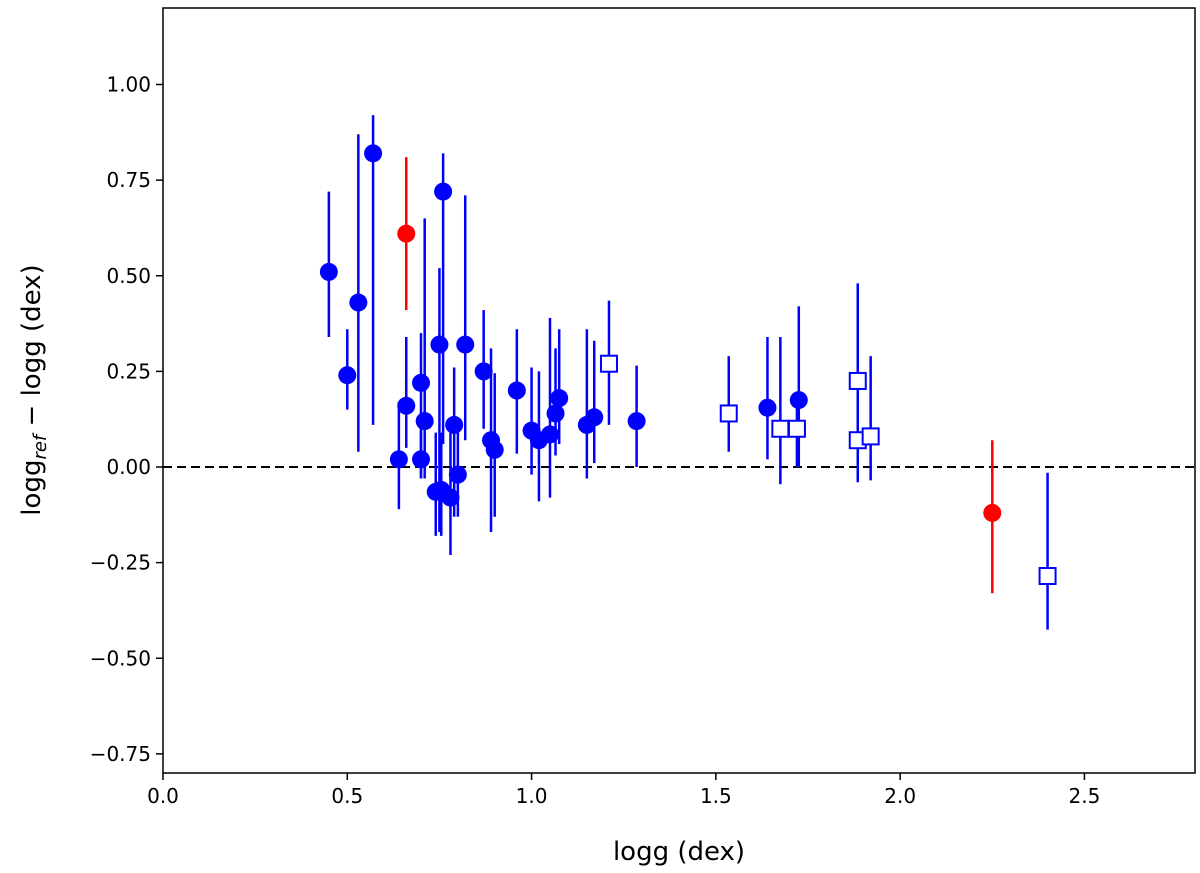  Describe the element at coordinates (32, 488) in the screenshot. I see `y-label-main: logg` at that location.